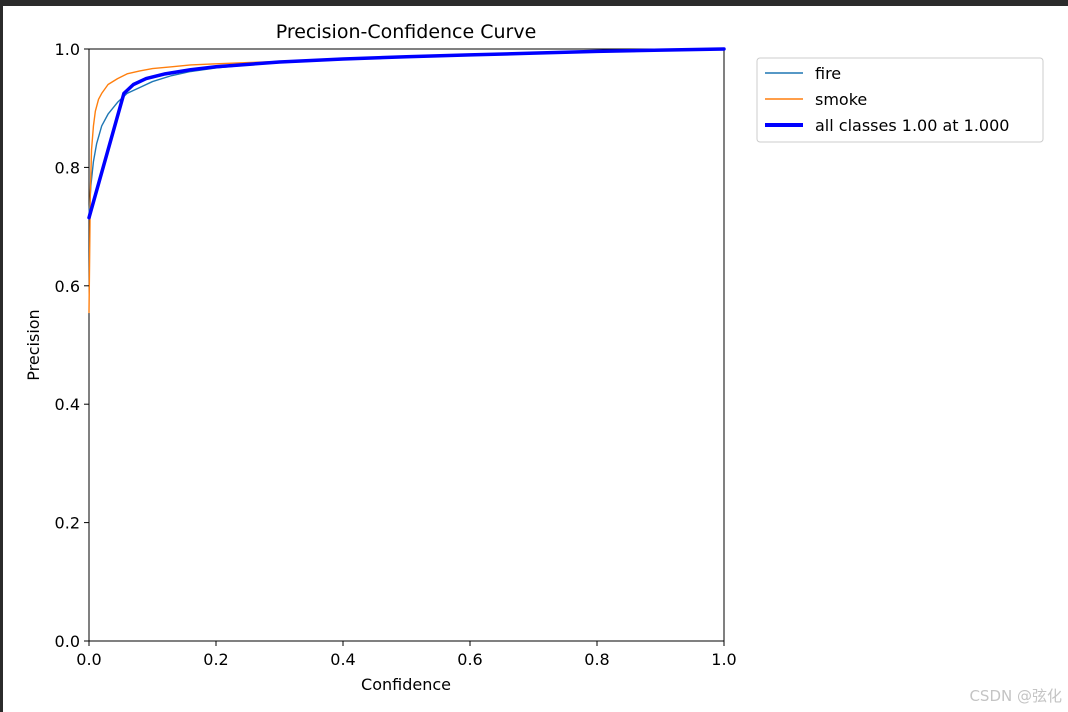 This screenshot has width=1068, height=712. What do you see at coordinates (33, 344) in the screenshot?
I see `y-axis-label: Precision` at bounding box center [33, 344].